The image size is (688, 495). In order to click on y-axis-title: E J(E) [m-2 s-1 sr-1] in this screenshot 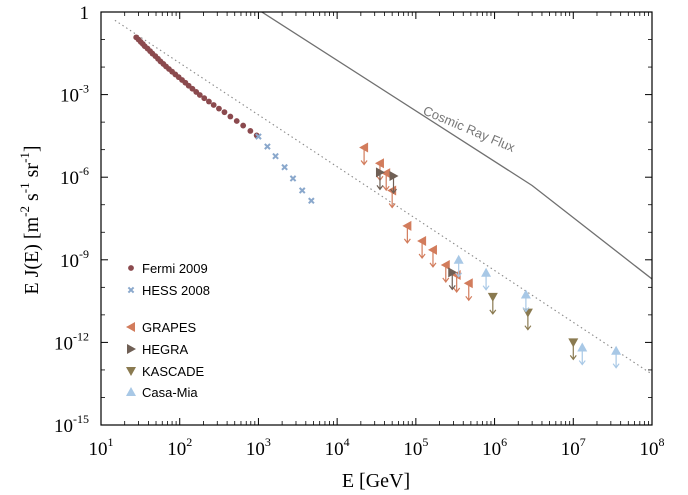, I will do `click(30, 219)`.